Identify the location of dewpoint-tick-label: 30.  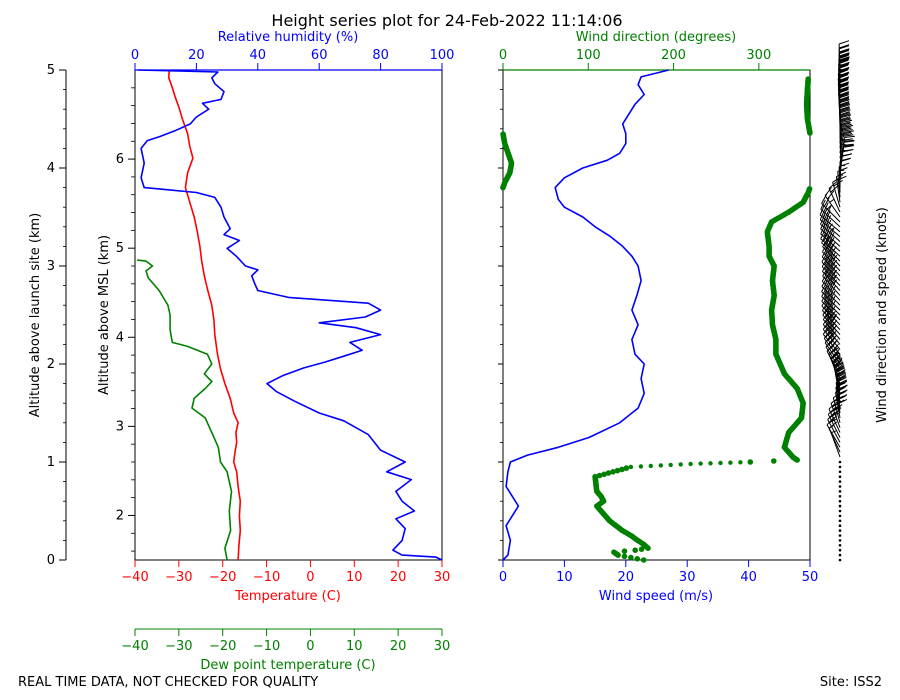
(442, 646).